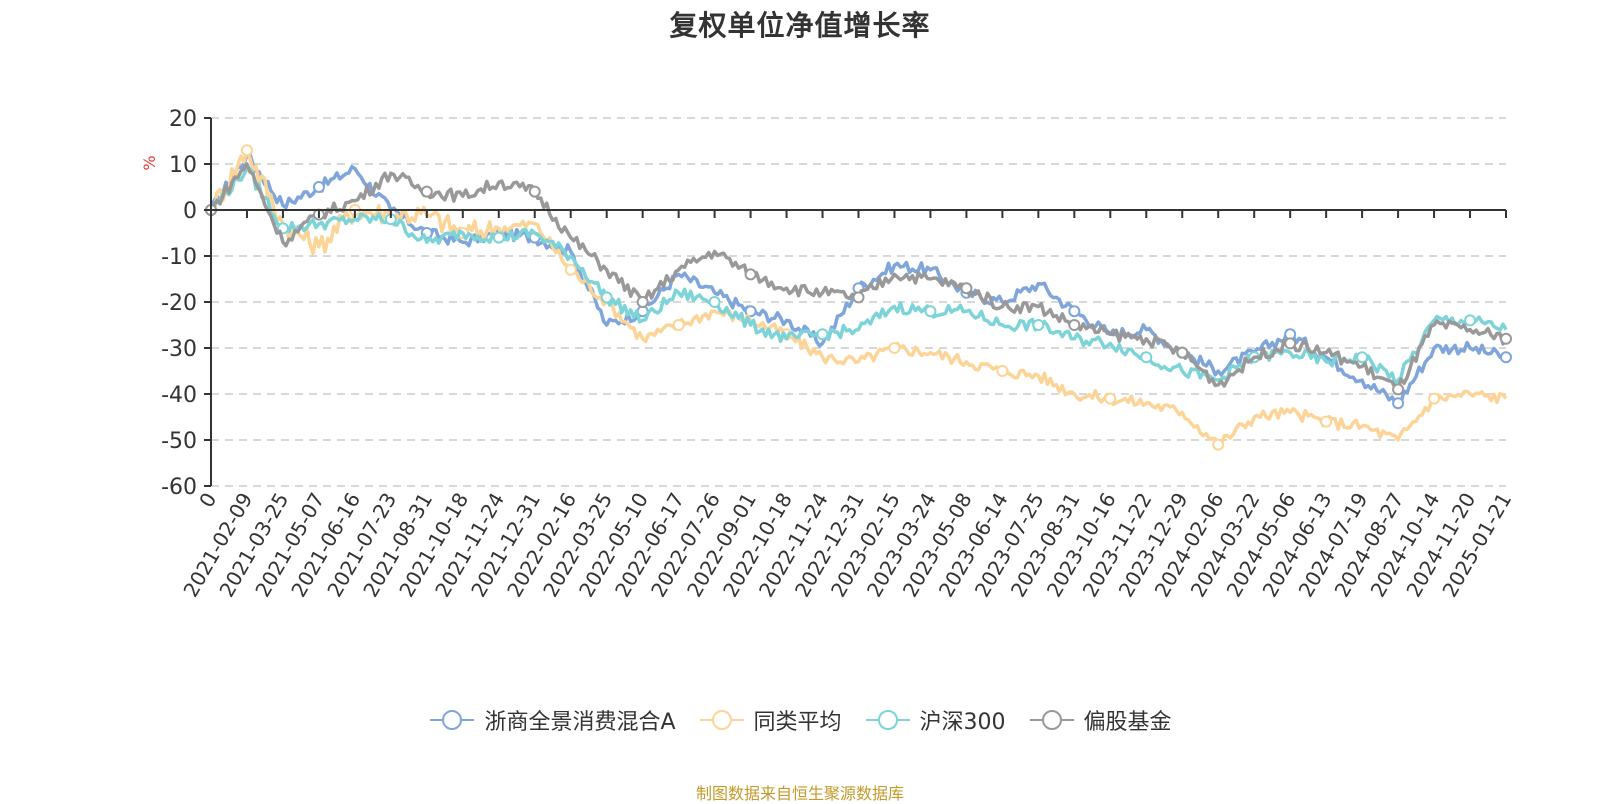 Image resolution: width=1600 pixels, height=804 pixels. What do you see at coordinates (179, 257) in the screenshot?
I see `y-tick-label: -10` at bounding box center [179, 257].